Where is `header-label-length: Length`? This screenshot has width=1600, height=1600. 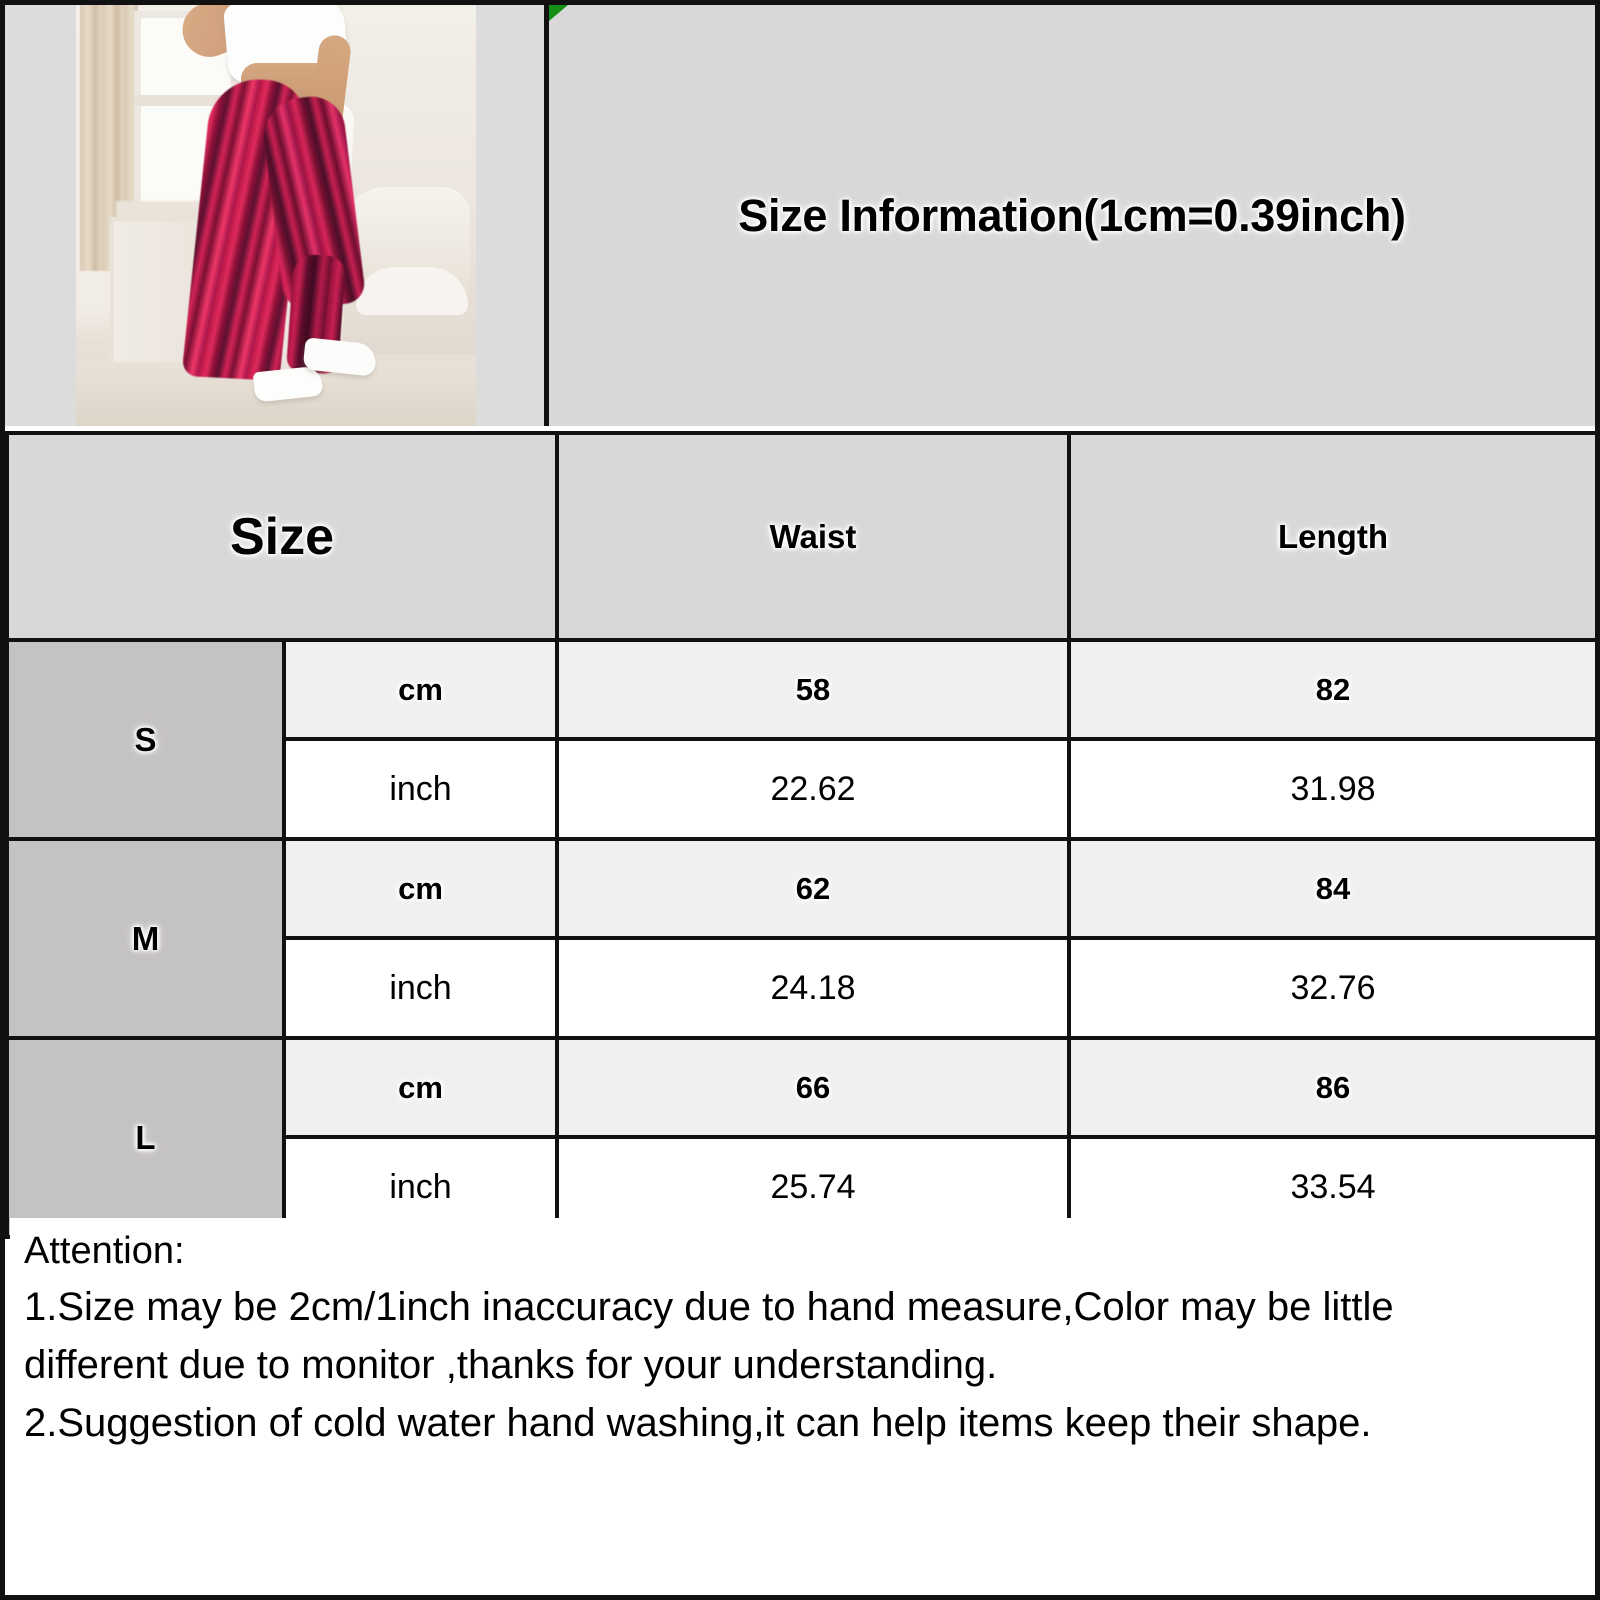 header-label-length: Length is located at coordinates (1333, 536).